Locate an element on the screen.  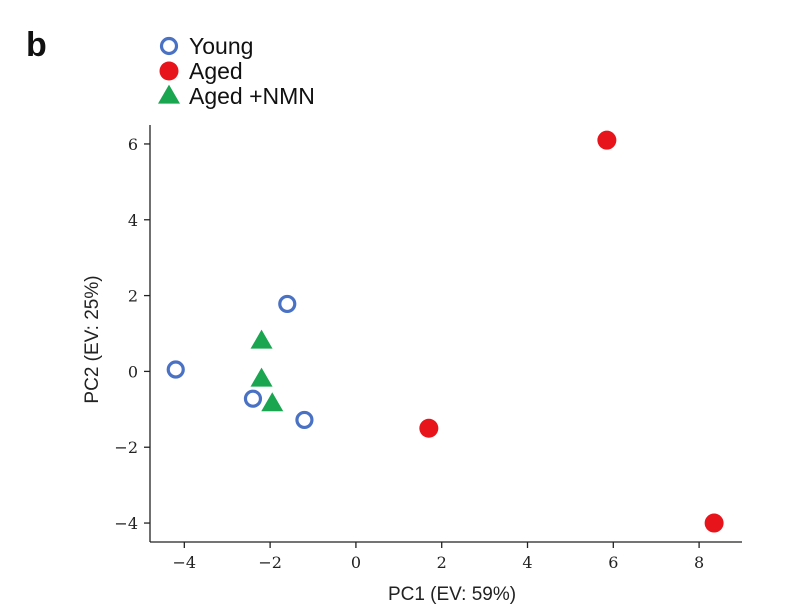
legend-marker-aged is located at coordinates (169, 71).